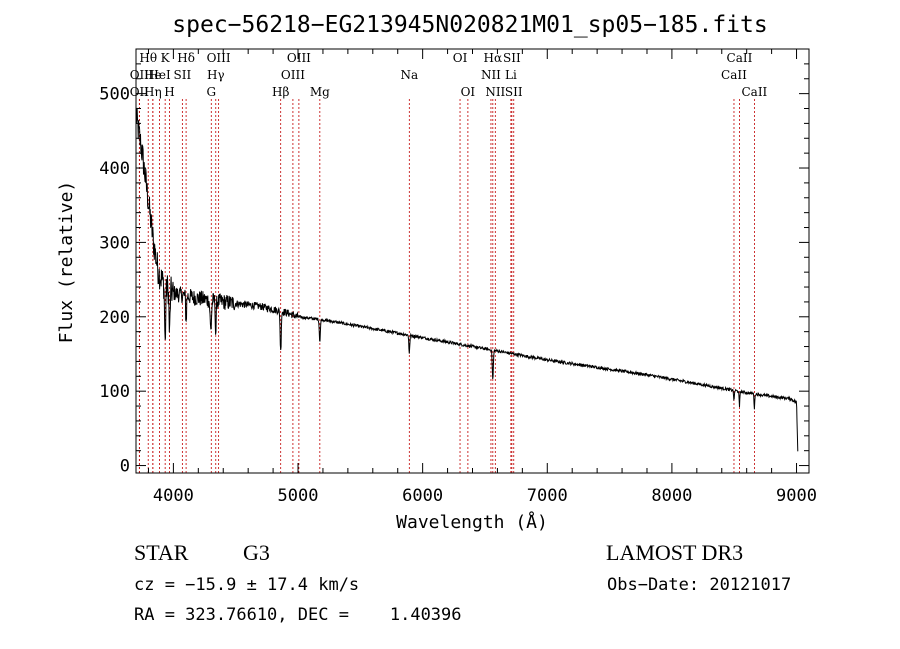 This screenshot has width=900, height=649. Describe the element at coordinates (246, 585) in the screenshot. I see `redshift-text: cz = −15.9 ± 17.4 km/s` at that location.